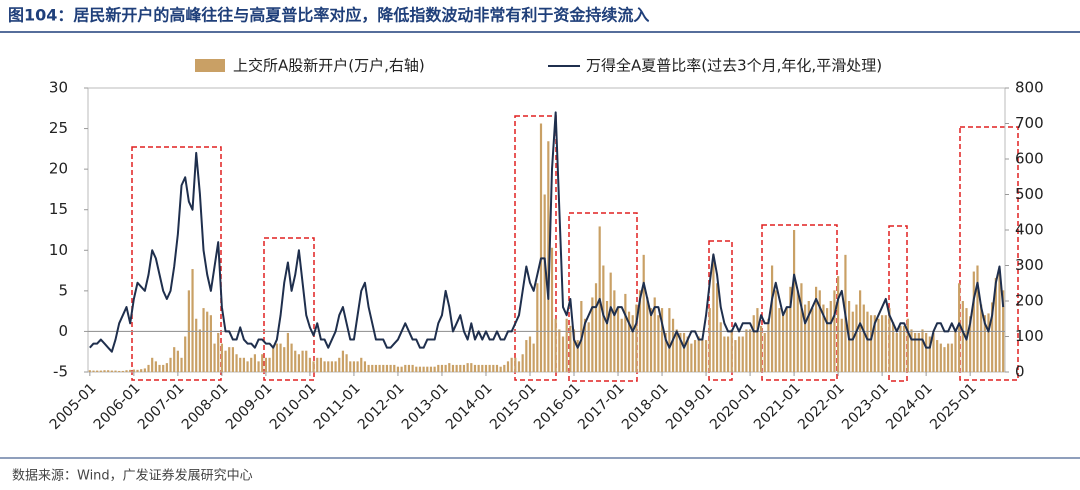 The height and width of the screenshot is (490, 1080). Describe the element at coordinates (557, 406) in the screenshot. I see `x-tick-label: 2016-01` at that location.